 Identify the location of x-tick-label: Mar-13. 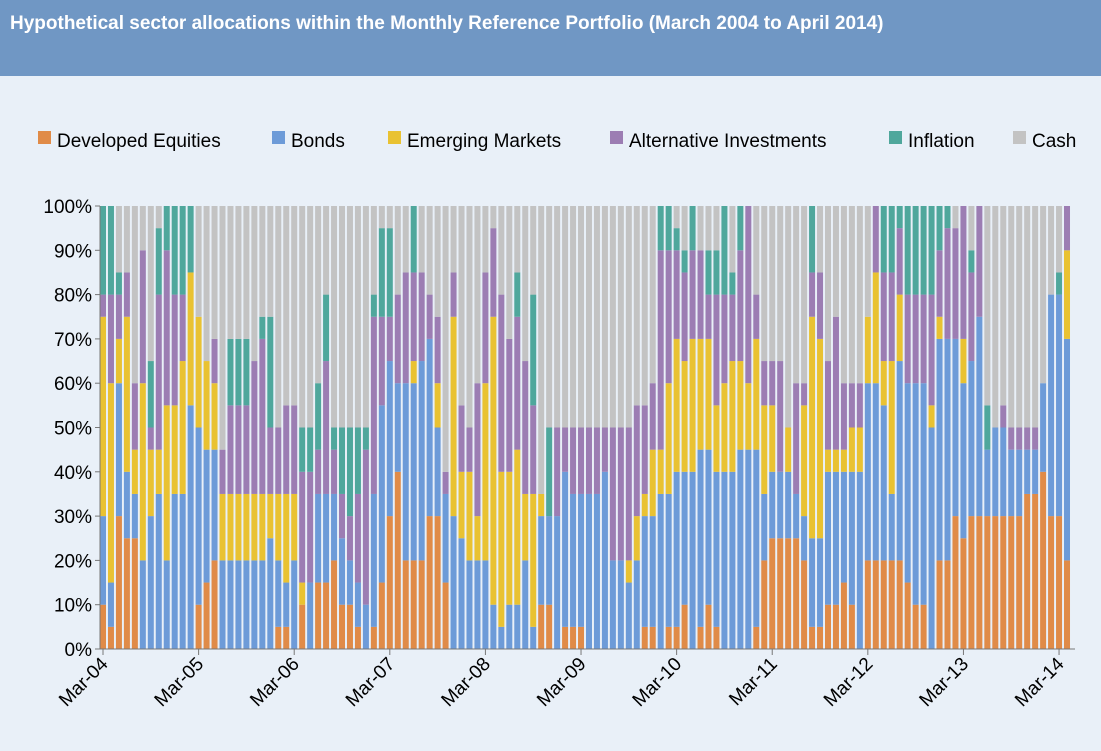
(944, 682).